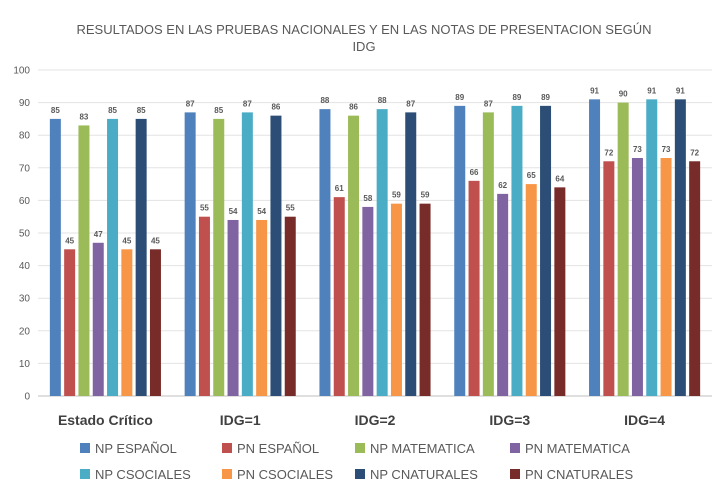 The height and width of the screenshot is (504, 728). I want to click on legend-label: NP MATEMATICA, so click(422, 448).